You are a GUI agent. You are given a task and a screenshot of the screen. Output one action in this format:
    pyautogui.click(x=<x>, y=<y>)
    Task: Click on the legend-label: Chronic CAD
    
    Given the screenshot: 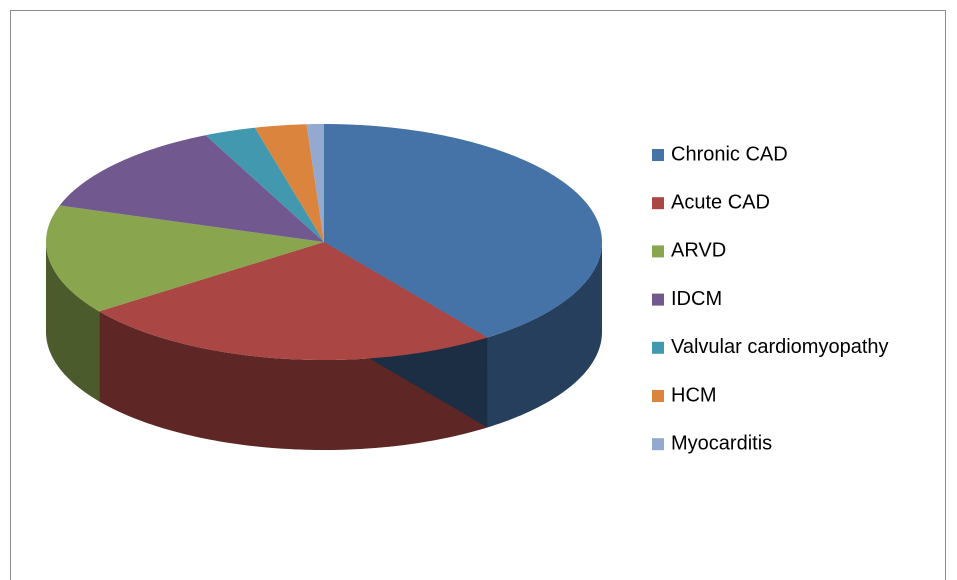 What is the action you would take?
    pyautogui.click(x=729, y=154)
    